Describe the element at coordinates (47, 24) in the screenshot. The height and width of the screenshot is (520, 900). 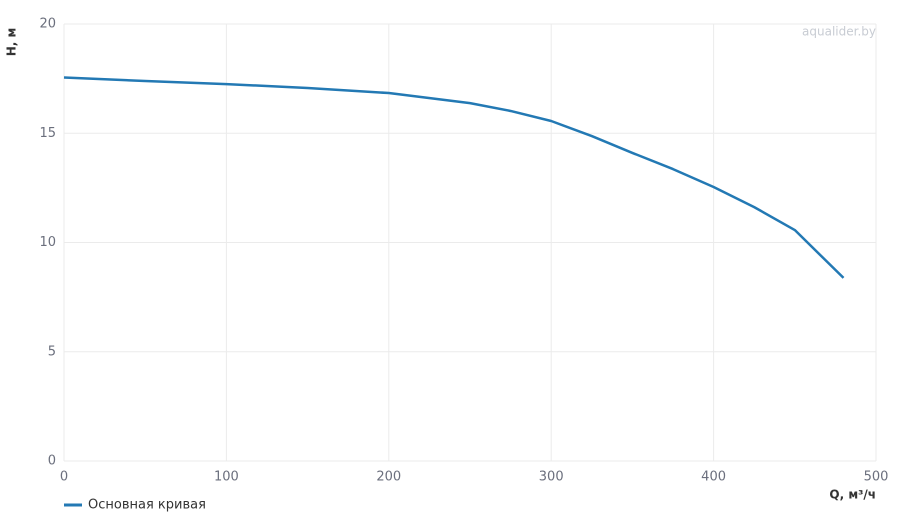
I see `y-tick-label: 20` at that location.